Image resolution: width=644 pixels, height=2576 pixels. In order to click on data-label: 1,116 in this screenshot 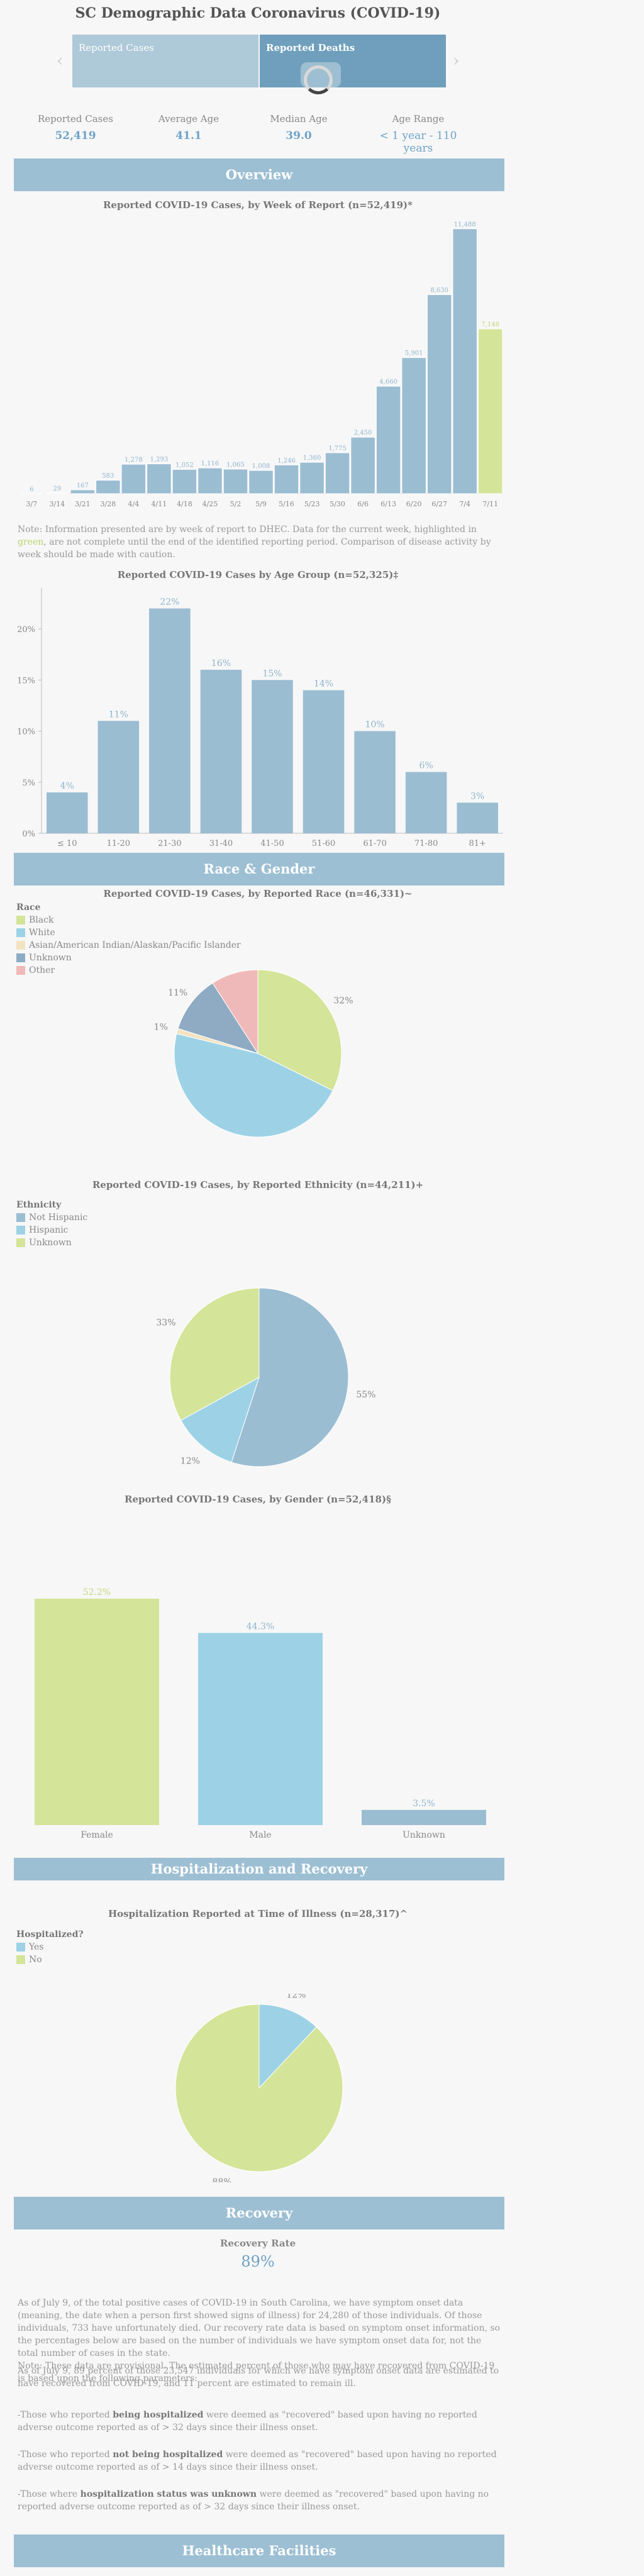, I will do `click(210, 463)`.